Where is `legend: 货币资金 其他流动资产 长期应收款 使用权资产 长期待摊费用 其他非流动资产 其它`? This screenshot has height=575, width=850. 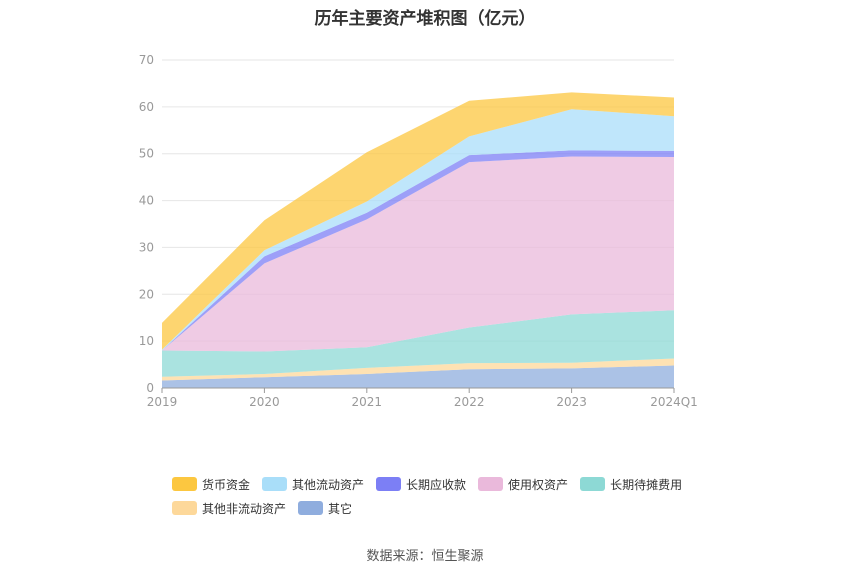 legend: 货币资金 其他流动资产 长期应收款 使用权资产 长期待摊费用 其他非流动资产 其它 is located at coordinates (442, 496).